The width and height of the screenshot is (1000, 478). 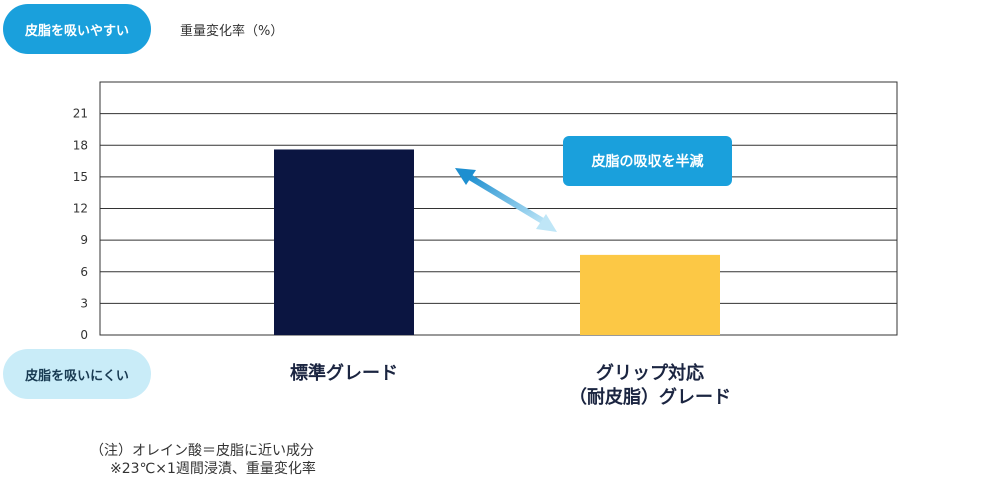 What do you see at coordinates (232, 31) in the screenshot?
I see `y-axis-unit-label: 重量変化率（%）` at bounding box center [232, 31].